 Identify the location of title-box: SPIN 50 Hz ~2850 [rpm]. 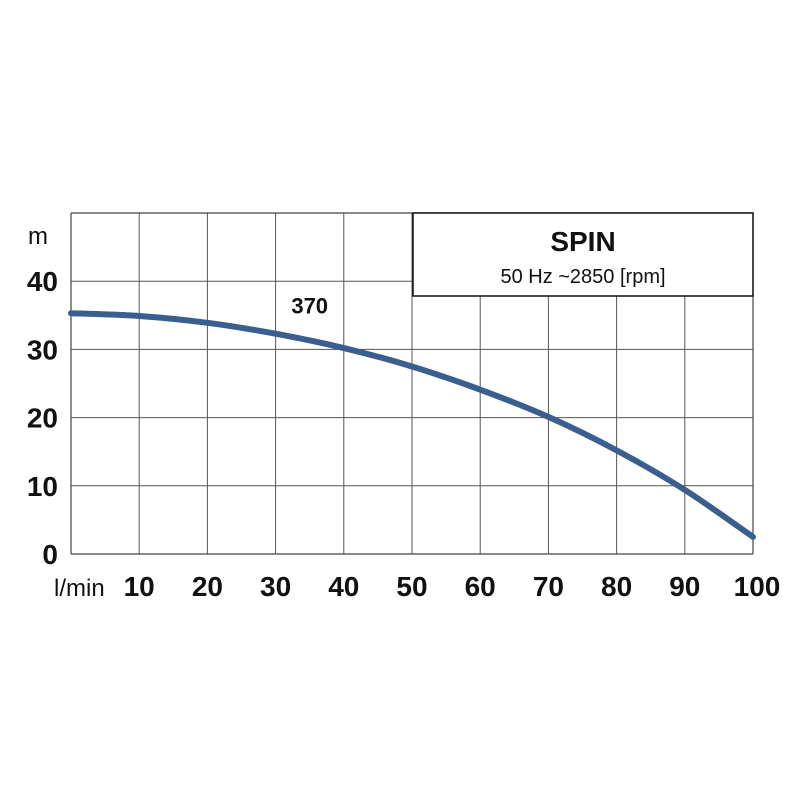
(583, 254).